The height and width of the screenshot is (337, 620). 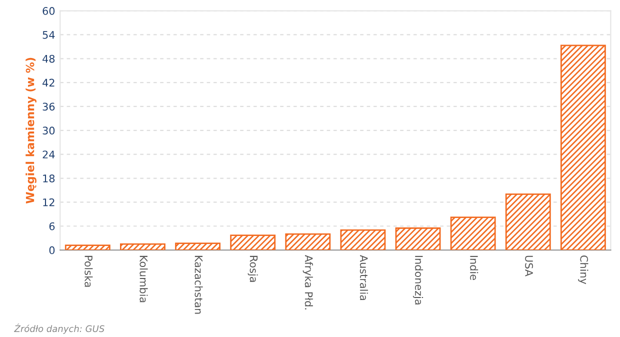 I want to click on y-tick-label: 6, so click(x=52, y=226).